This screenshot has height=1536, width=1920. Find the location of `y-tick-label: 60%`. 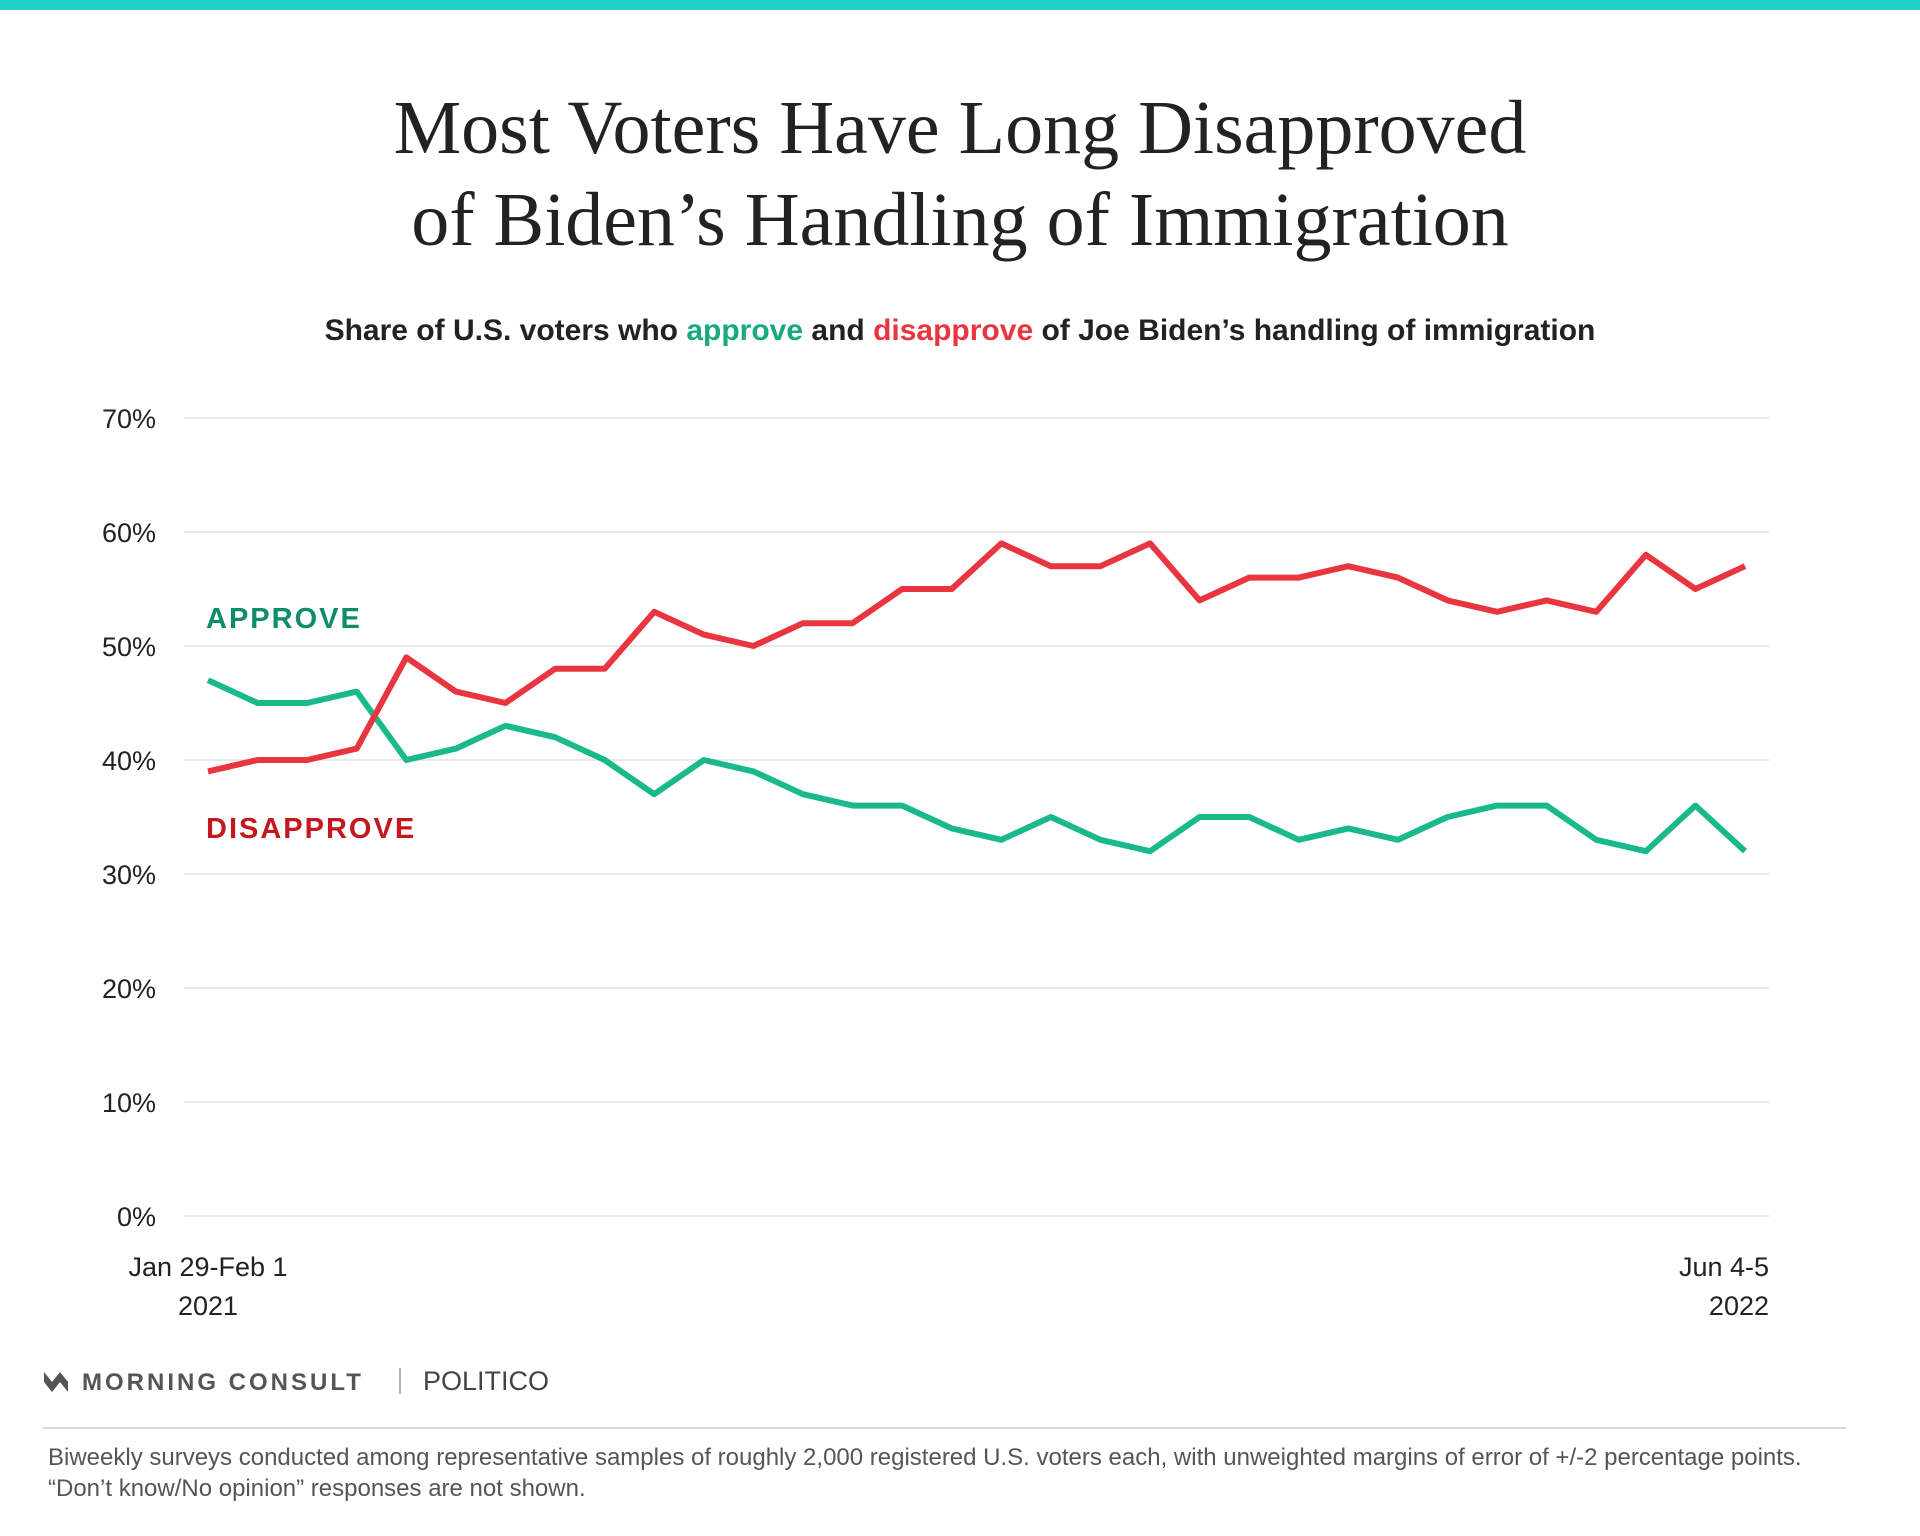

y-tick-label: 60% is located at coordinates (129, 533).